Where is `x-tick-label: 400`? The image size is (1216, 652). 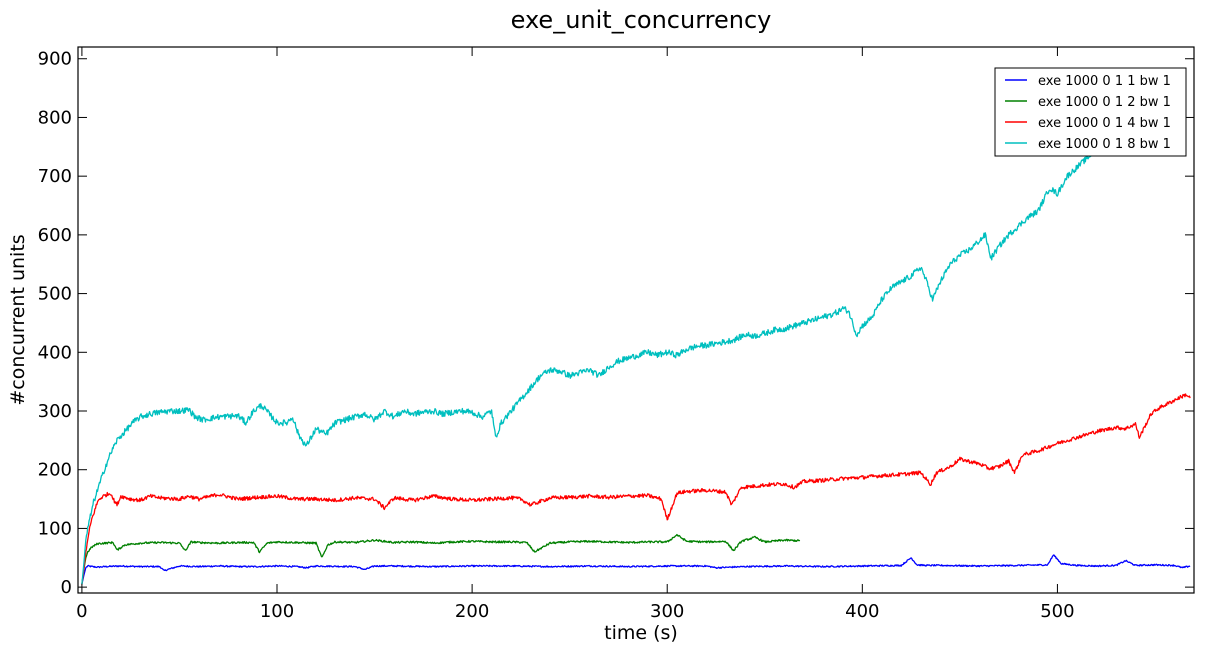
x-tick-label: 400 is located at coordinates (862, 611).